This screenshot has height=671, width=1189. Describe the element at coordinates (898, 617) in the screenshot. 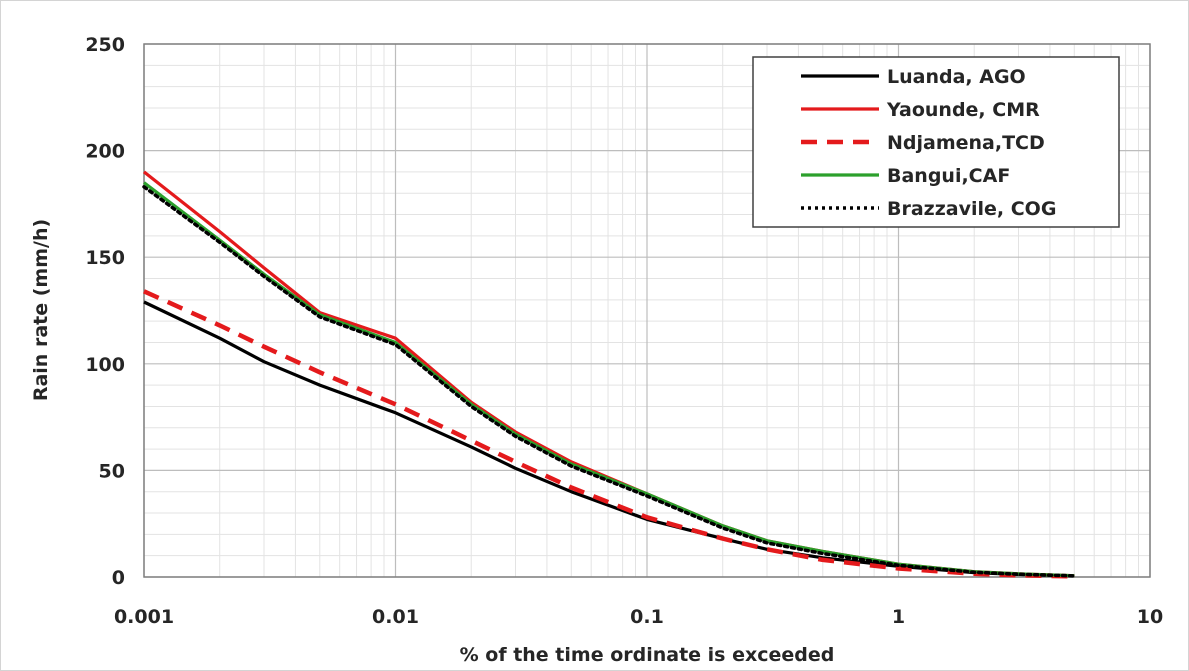

I see `x-tick-label: 1` at that location.